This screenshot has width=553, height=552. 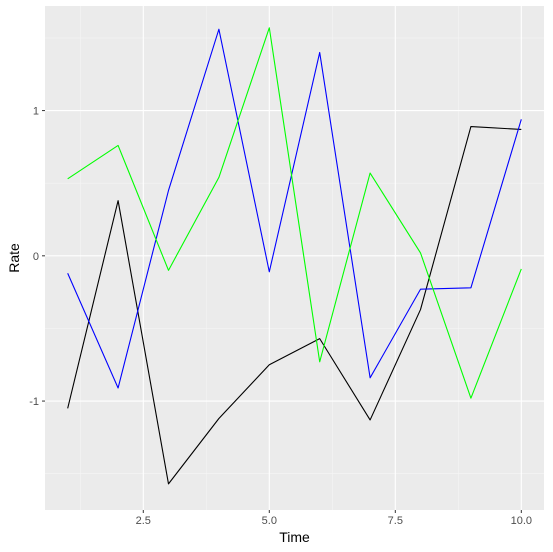 What do you see at coordinates (395, 521) in the screenshot?
I see `x-tick-label: 7.5` at bounding box center [395, 521].